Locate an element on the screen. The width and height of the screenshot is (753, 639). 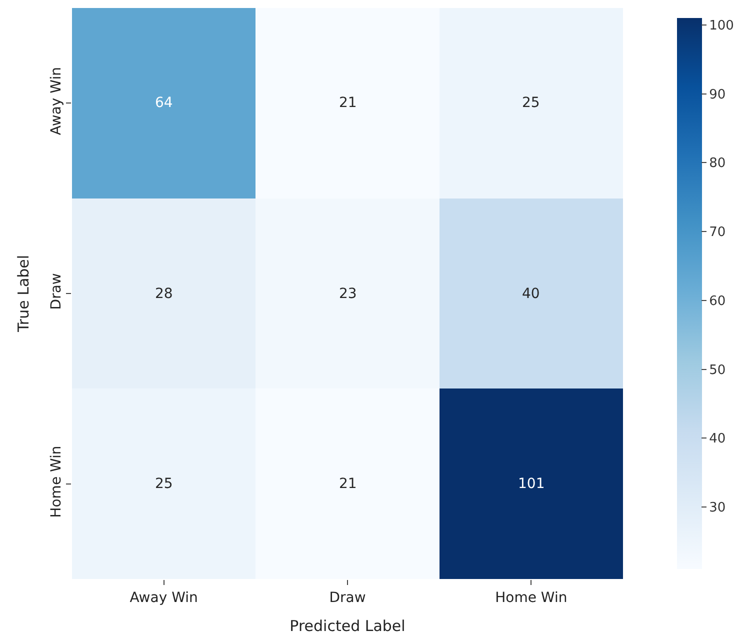
color-bar-label: 60 is located at coordinates (717, 301).